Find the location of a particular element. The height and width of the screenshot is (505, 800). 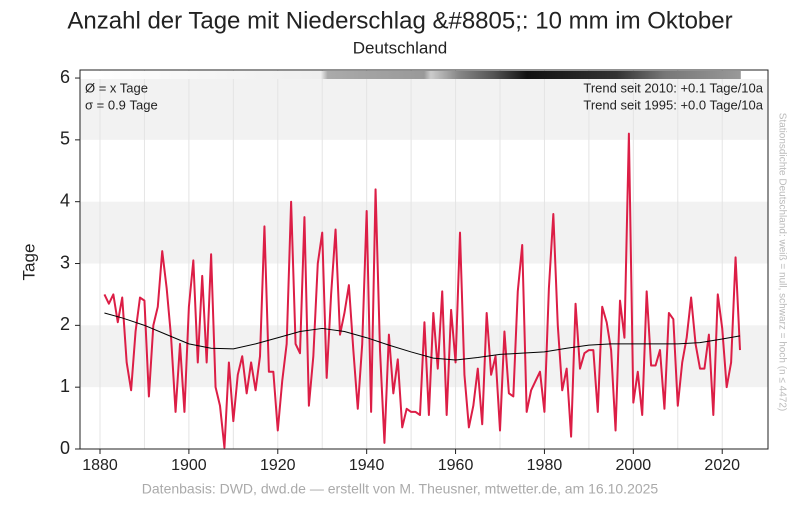

y-axis-label: Tage is located at coordinates (28, 262).